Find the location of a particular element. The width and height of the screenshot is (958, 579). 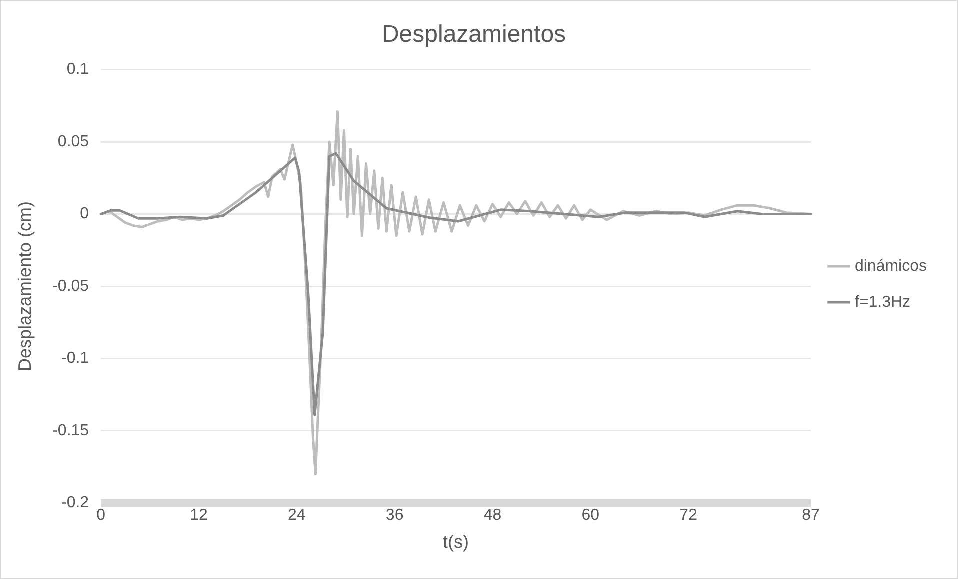

y-axis-title: Desplazamiento (cm) is located at coordinates (24, 286).